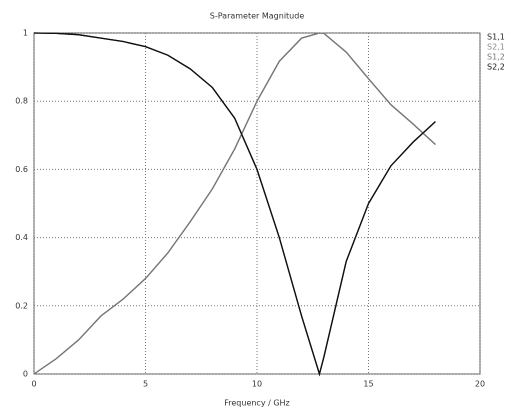  Describe the element at coordinates (257, 403) in the screenshot. I see `x-axis-label: Frequency / GHz` at that location.